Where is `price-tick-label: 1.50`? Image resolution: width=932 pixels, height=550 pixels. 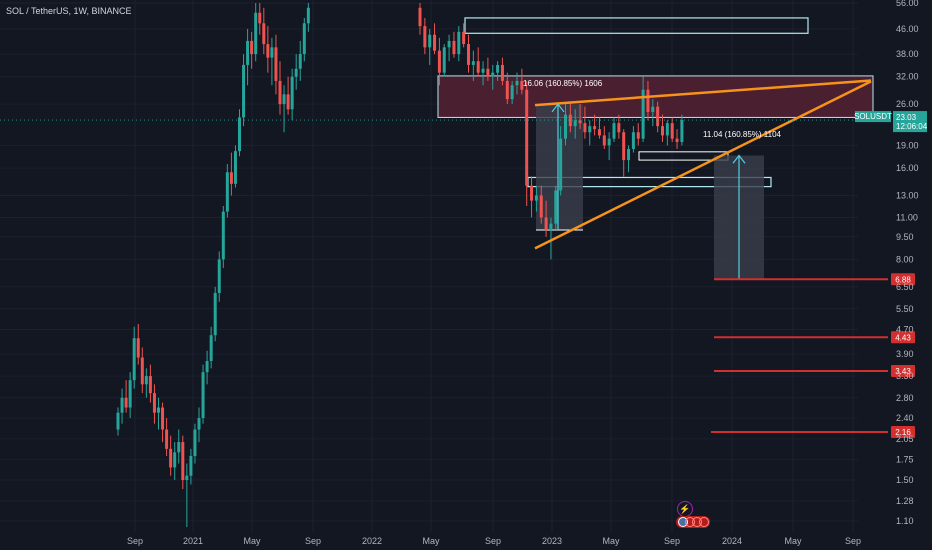 price-tick-label: 1.50 is located at coordinates (905, 480).